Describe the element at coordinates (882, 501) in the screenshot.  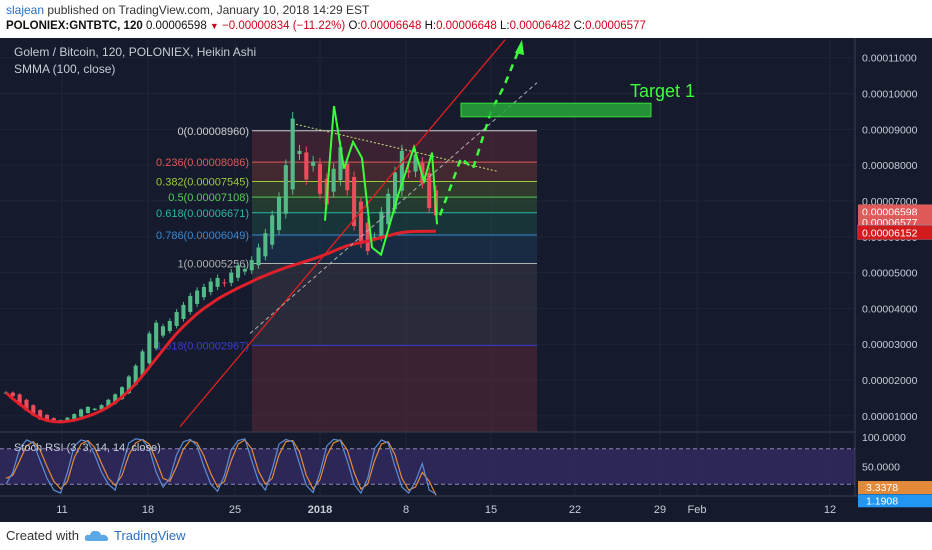
I see `rsi-value-label: 1.1908` at that location.